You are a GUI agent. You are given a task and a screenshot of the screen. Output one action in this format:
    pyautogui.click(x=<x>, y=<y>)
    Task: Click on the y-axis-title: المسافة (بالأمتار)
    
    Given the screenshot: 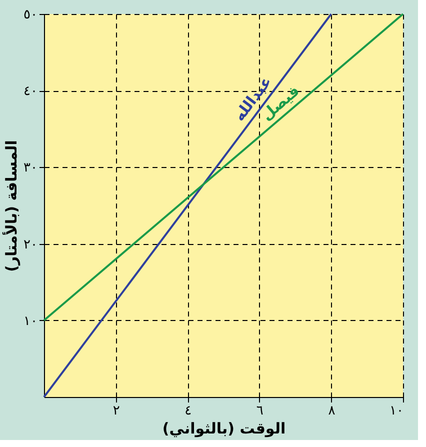 What is the action you would take?
    pyautogui.click(x=11, y=206)
    